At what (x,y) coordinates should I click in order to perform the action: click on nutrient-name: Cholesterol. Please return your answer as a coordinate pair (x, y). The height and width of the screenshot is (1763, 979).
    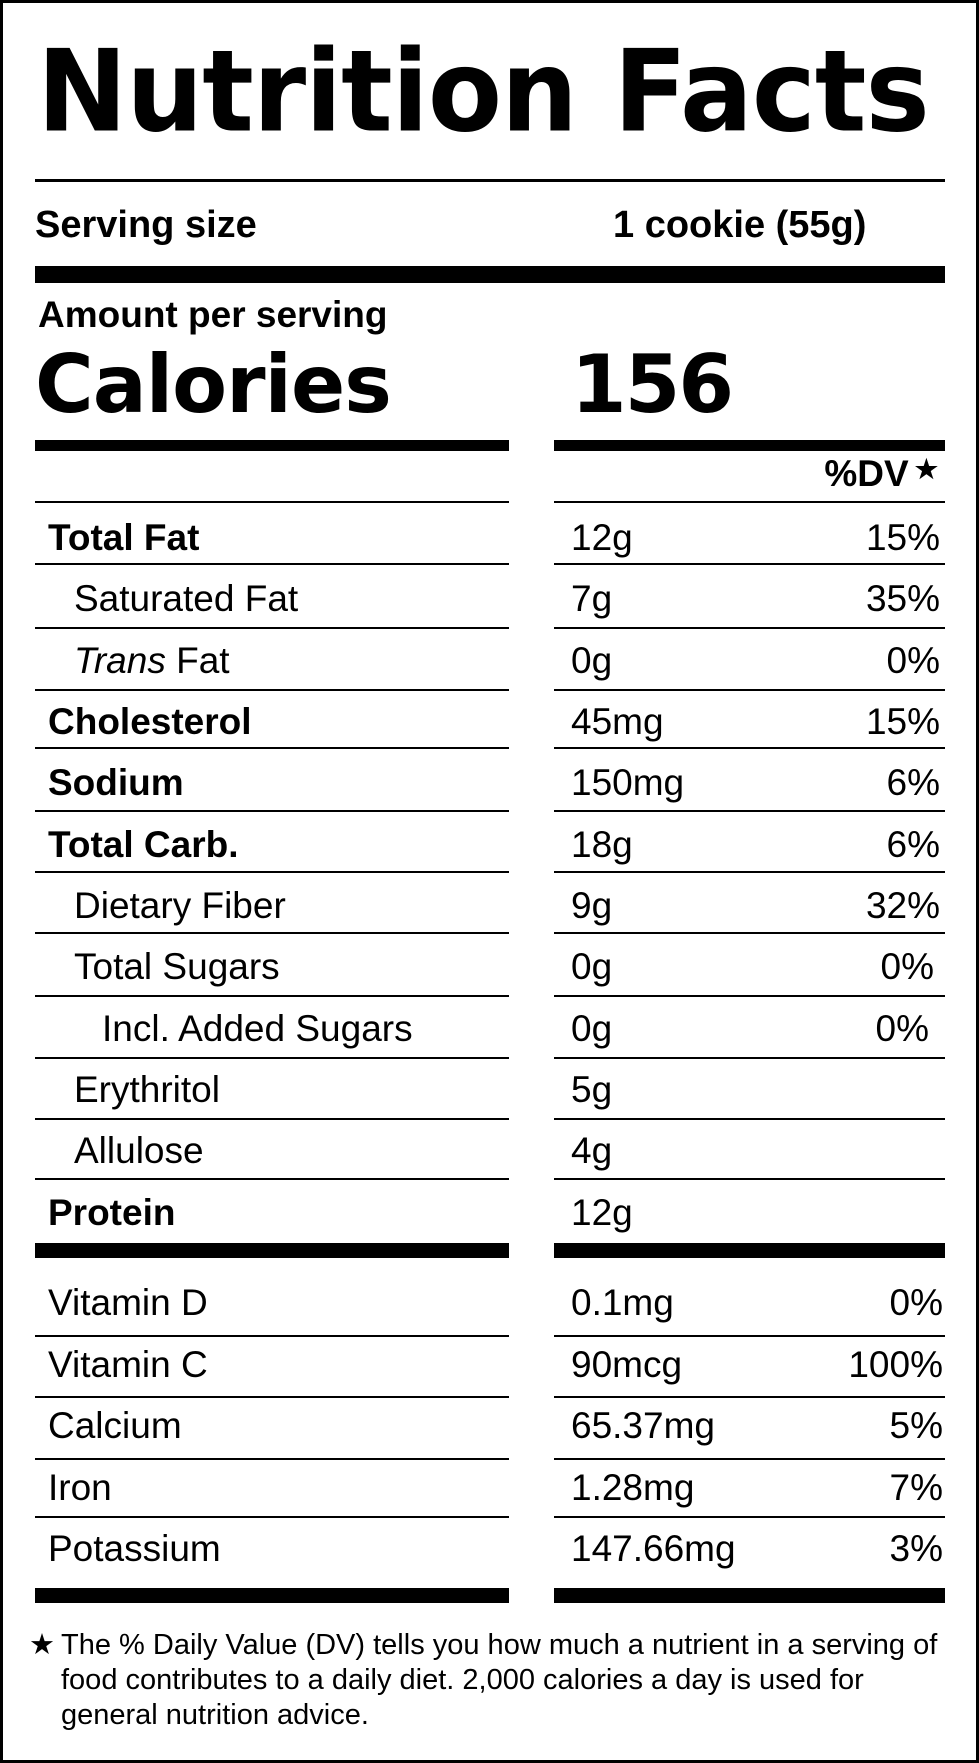
    Looking at the image, I should click on (150, 721).